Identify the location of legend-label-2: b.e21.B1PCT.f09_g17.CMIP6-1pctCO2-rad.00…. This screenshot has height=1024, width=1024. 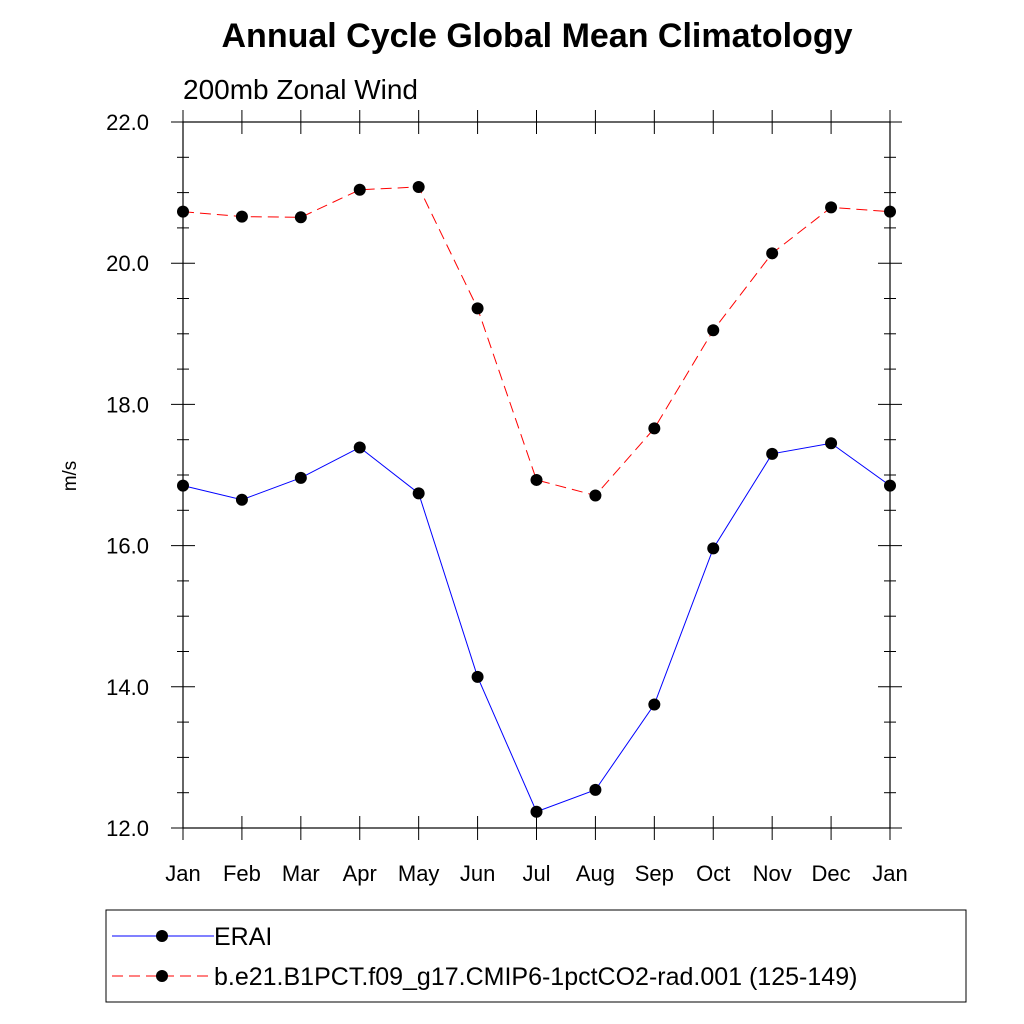
(535, 977).